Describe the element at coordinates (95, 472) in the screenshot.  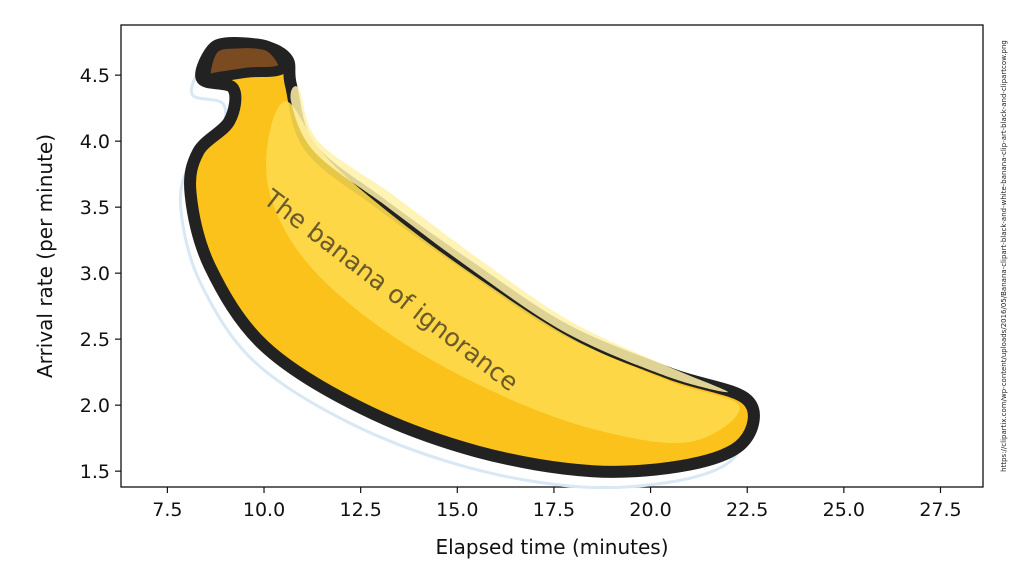
I see `y-tick-label: 1.5` at that location.